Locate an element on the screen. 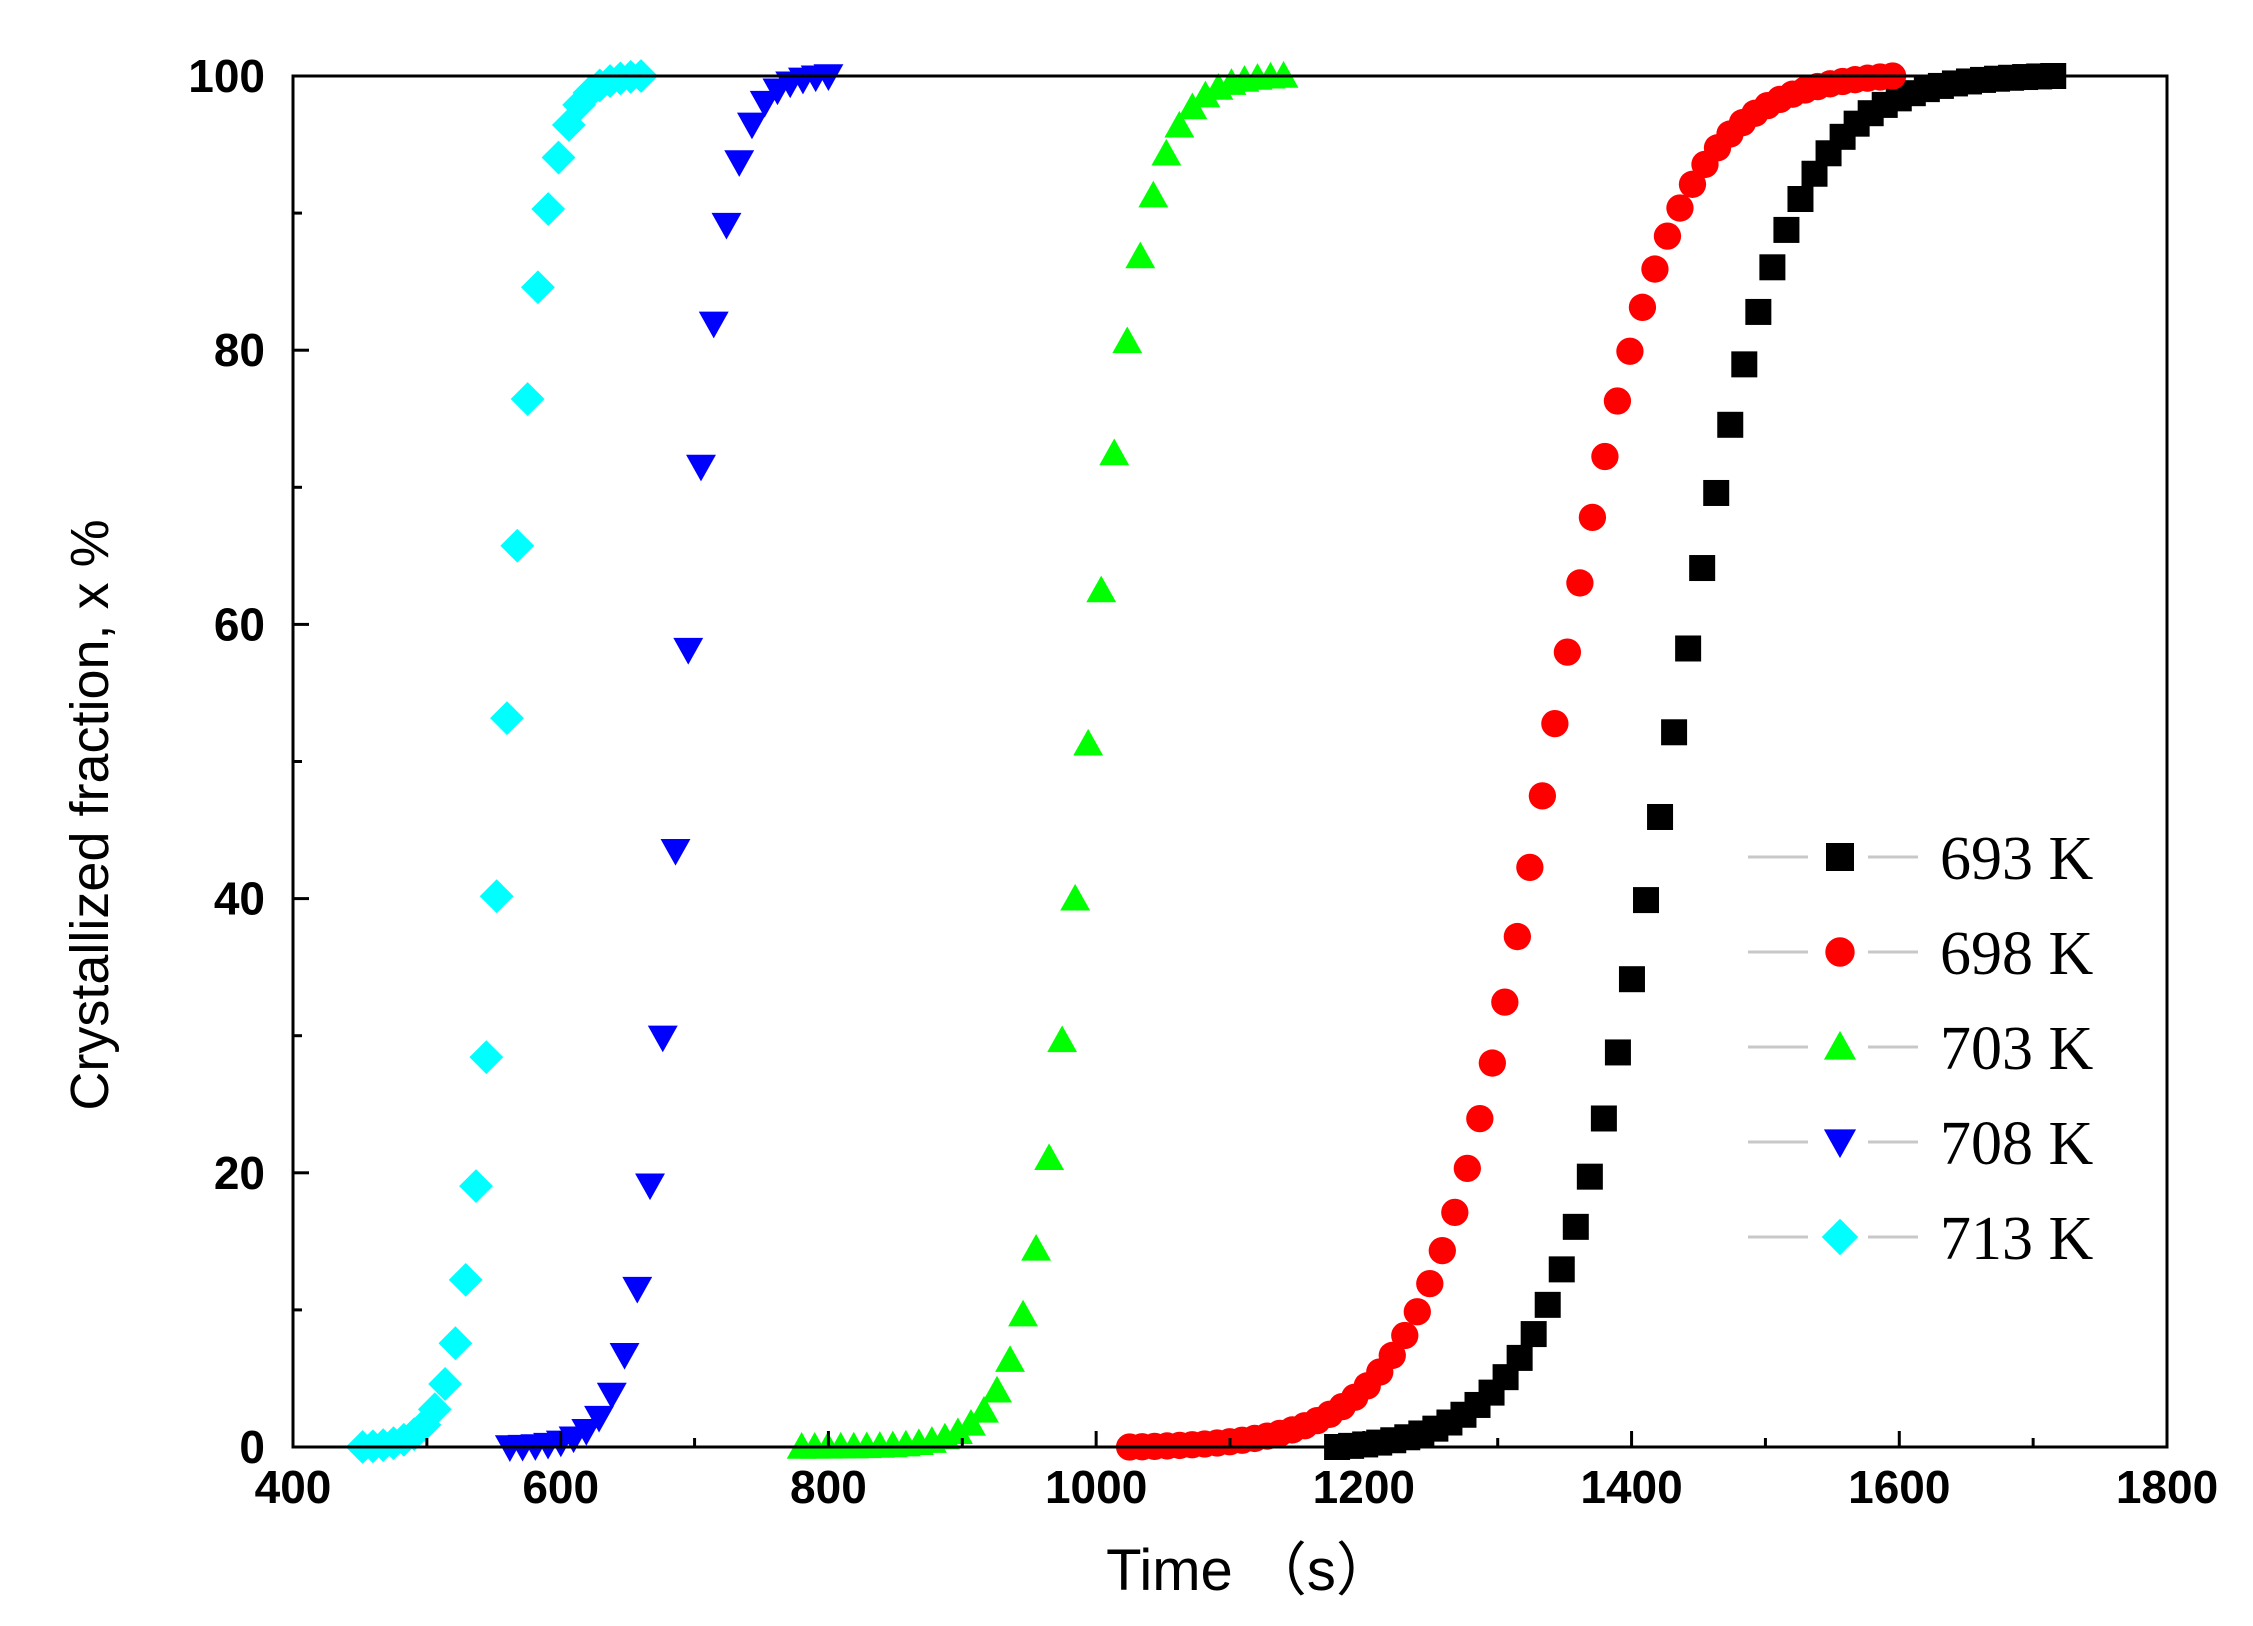  x-tick-label: 1400 is located at coordinates (1631, 1487).